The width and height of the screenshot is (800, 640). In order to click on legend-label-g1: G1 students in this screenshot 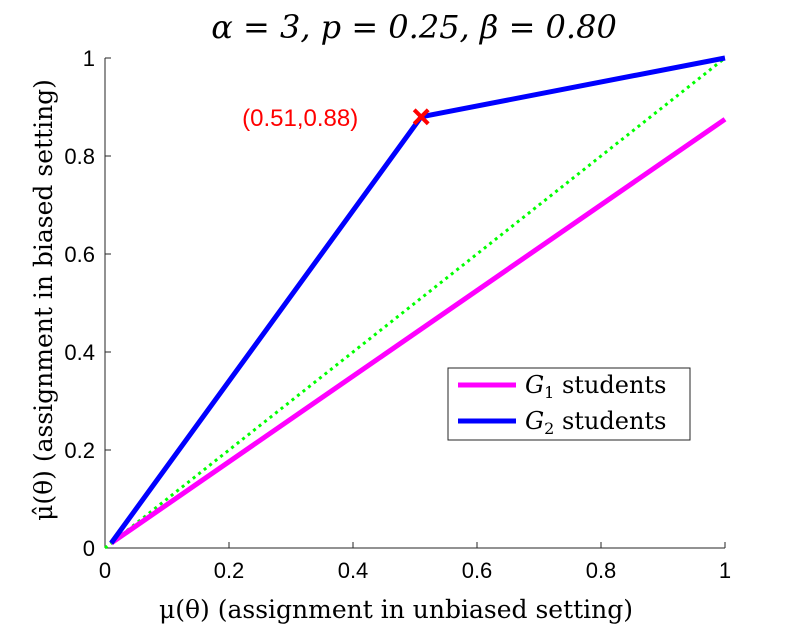, I will do `click(595, 386)`.